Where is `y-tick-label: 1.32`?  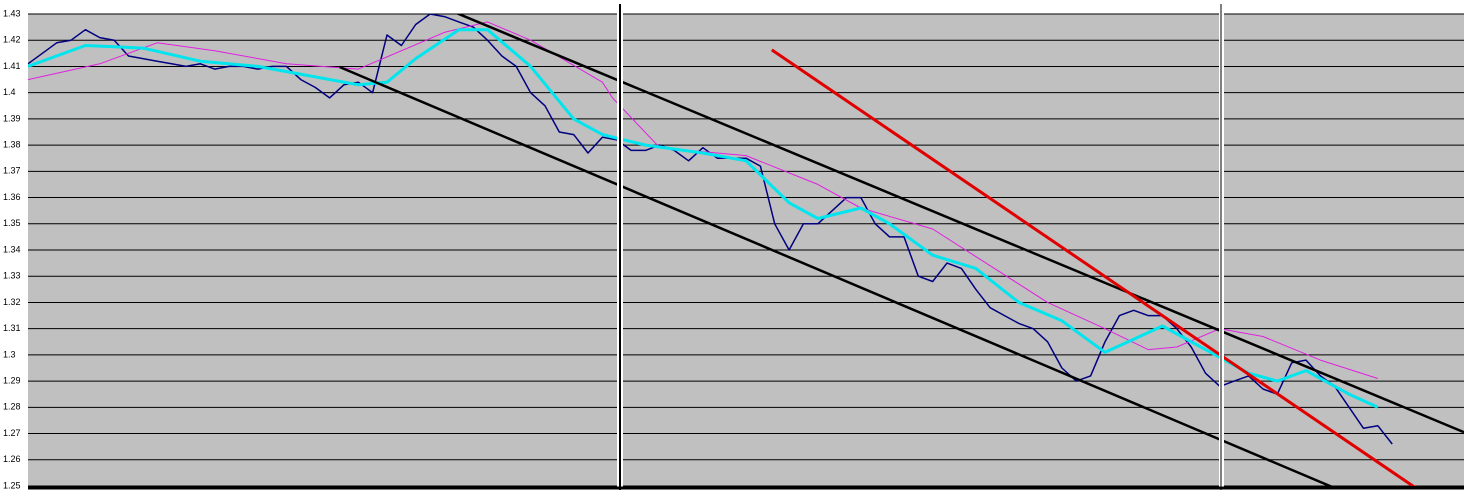
y-tick-label: 1.32 is located at coordinates (12, 302).